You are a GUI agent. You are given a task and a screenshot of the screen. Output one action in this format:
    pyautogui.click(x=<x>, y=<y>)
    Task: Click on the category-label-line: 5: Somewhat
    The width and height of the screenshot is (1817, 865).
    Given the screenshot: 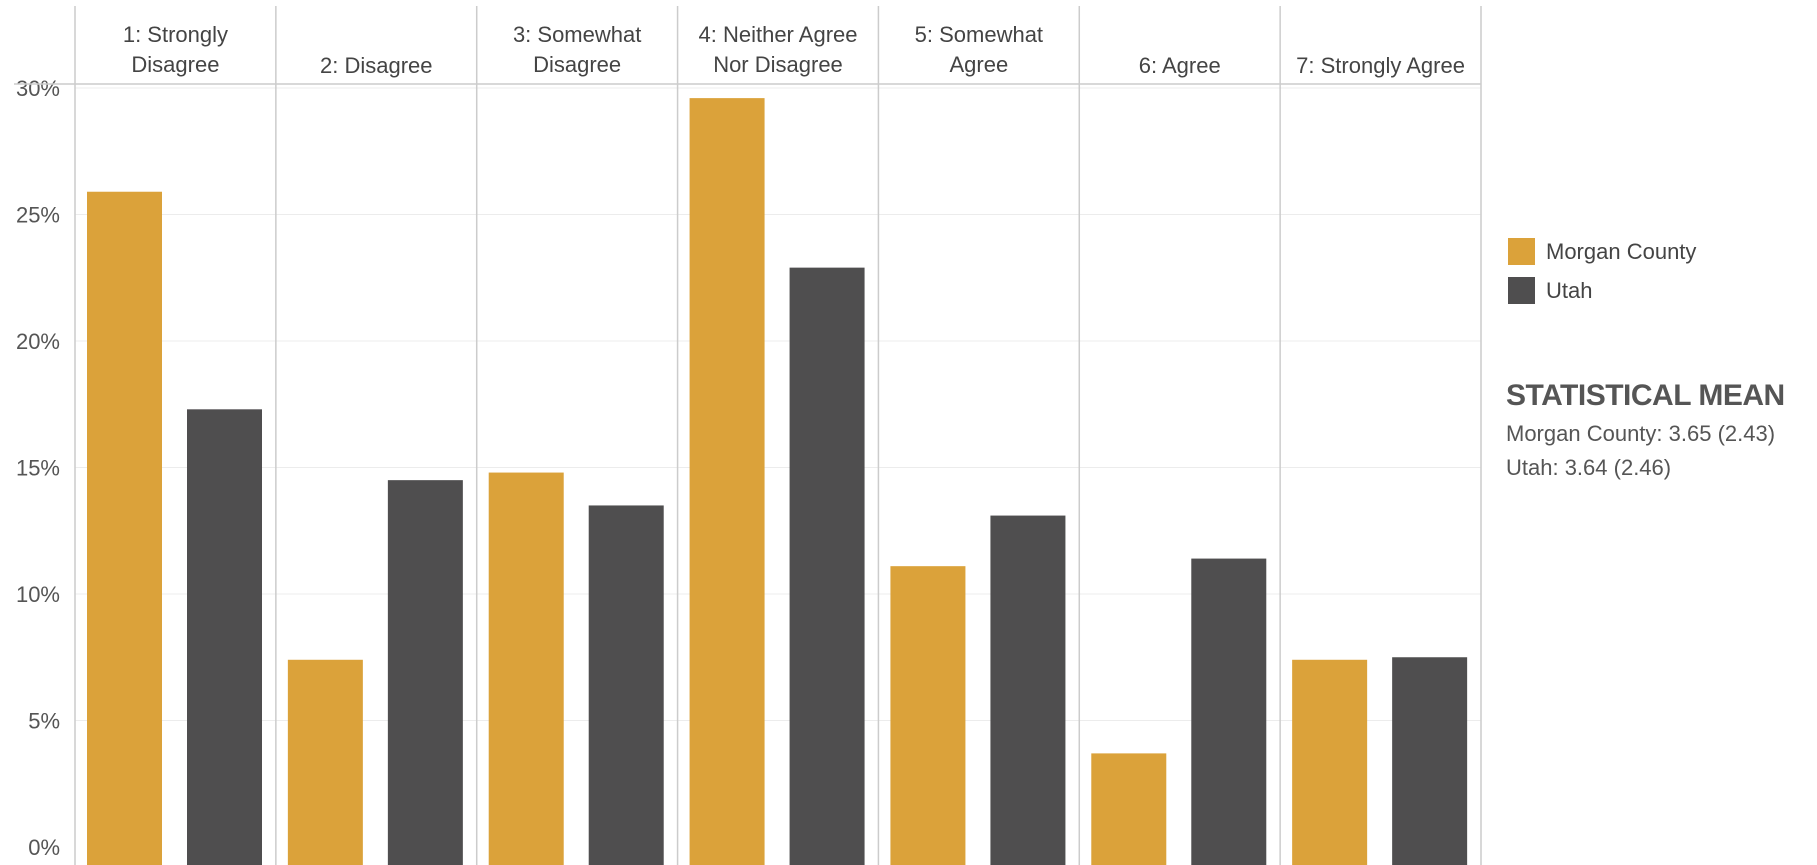 What is the action you would take?
    pyautogui.click(x=979, y=34)
    